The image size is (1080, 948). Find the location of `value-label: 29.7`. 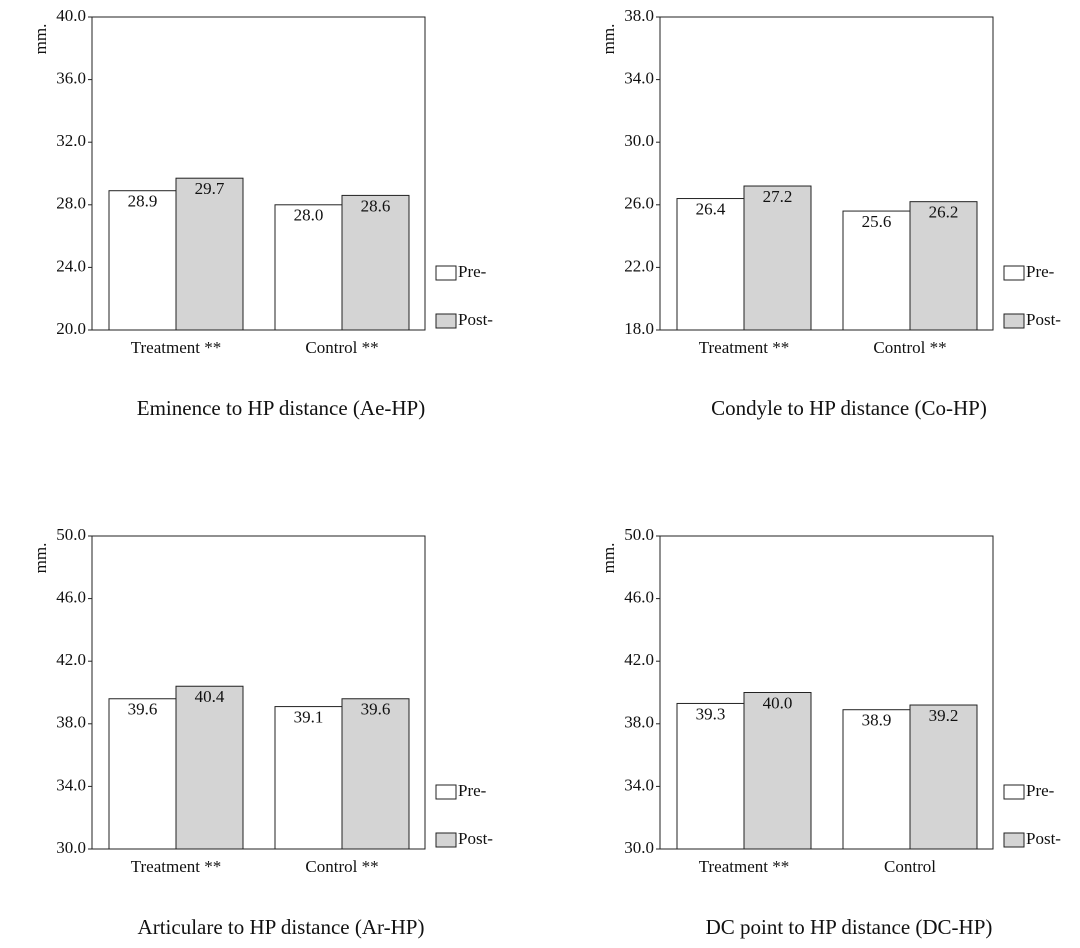

value-label: 29.7 is located at coordinates (210, 188).